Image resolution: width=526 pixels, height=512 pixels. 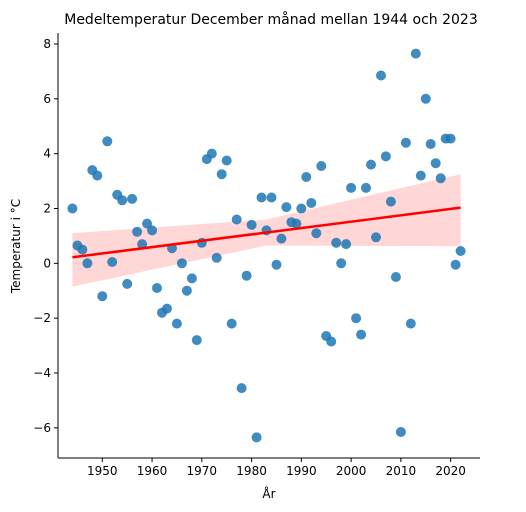 What do you see at coordinates (45, 236) in the screenshot?
I see `y-ticks: −6 −4 −2 0 2 4 6 8` at bounding box center [45, 236].